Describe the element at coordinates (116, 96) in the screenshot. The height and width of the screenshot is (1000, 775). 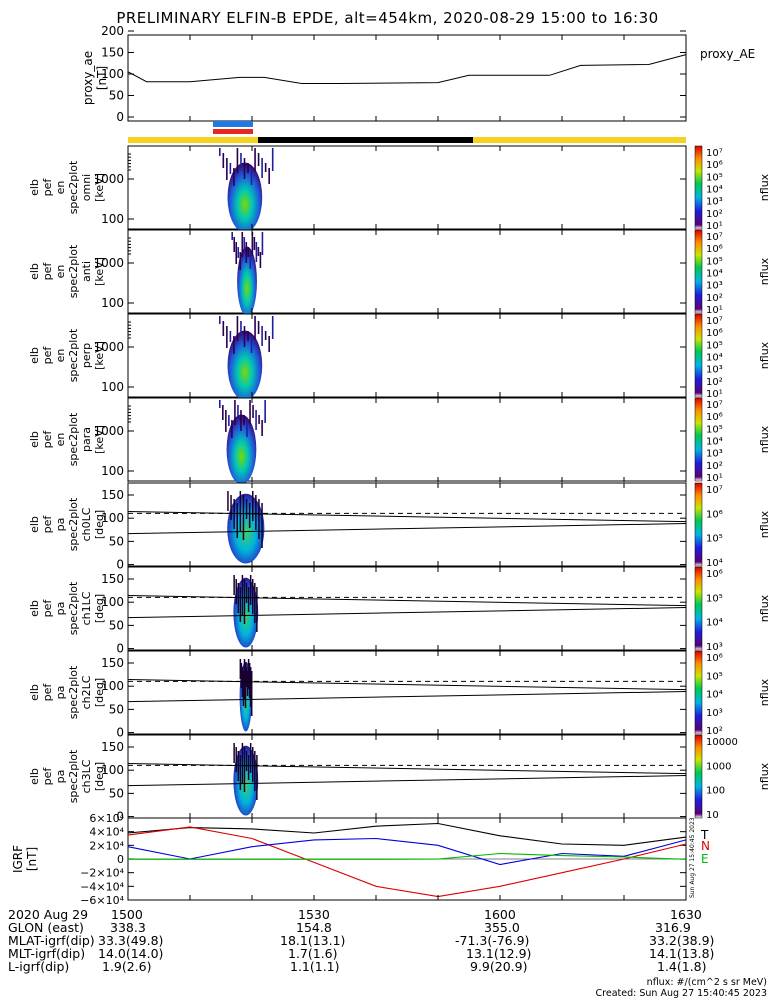
I see `proxy-ae-ytick-label: 50` at that location.